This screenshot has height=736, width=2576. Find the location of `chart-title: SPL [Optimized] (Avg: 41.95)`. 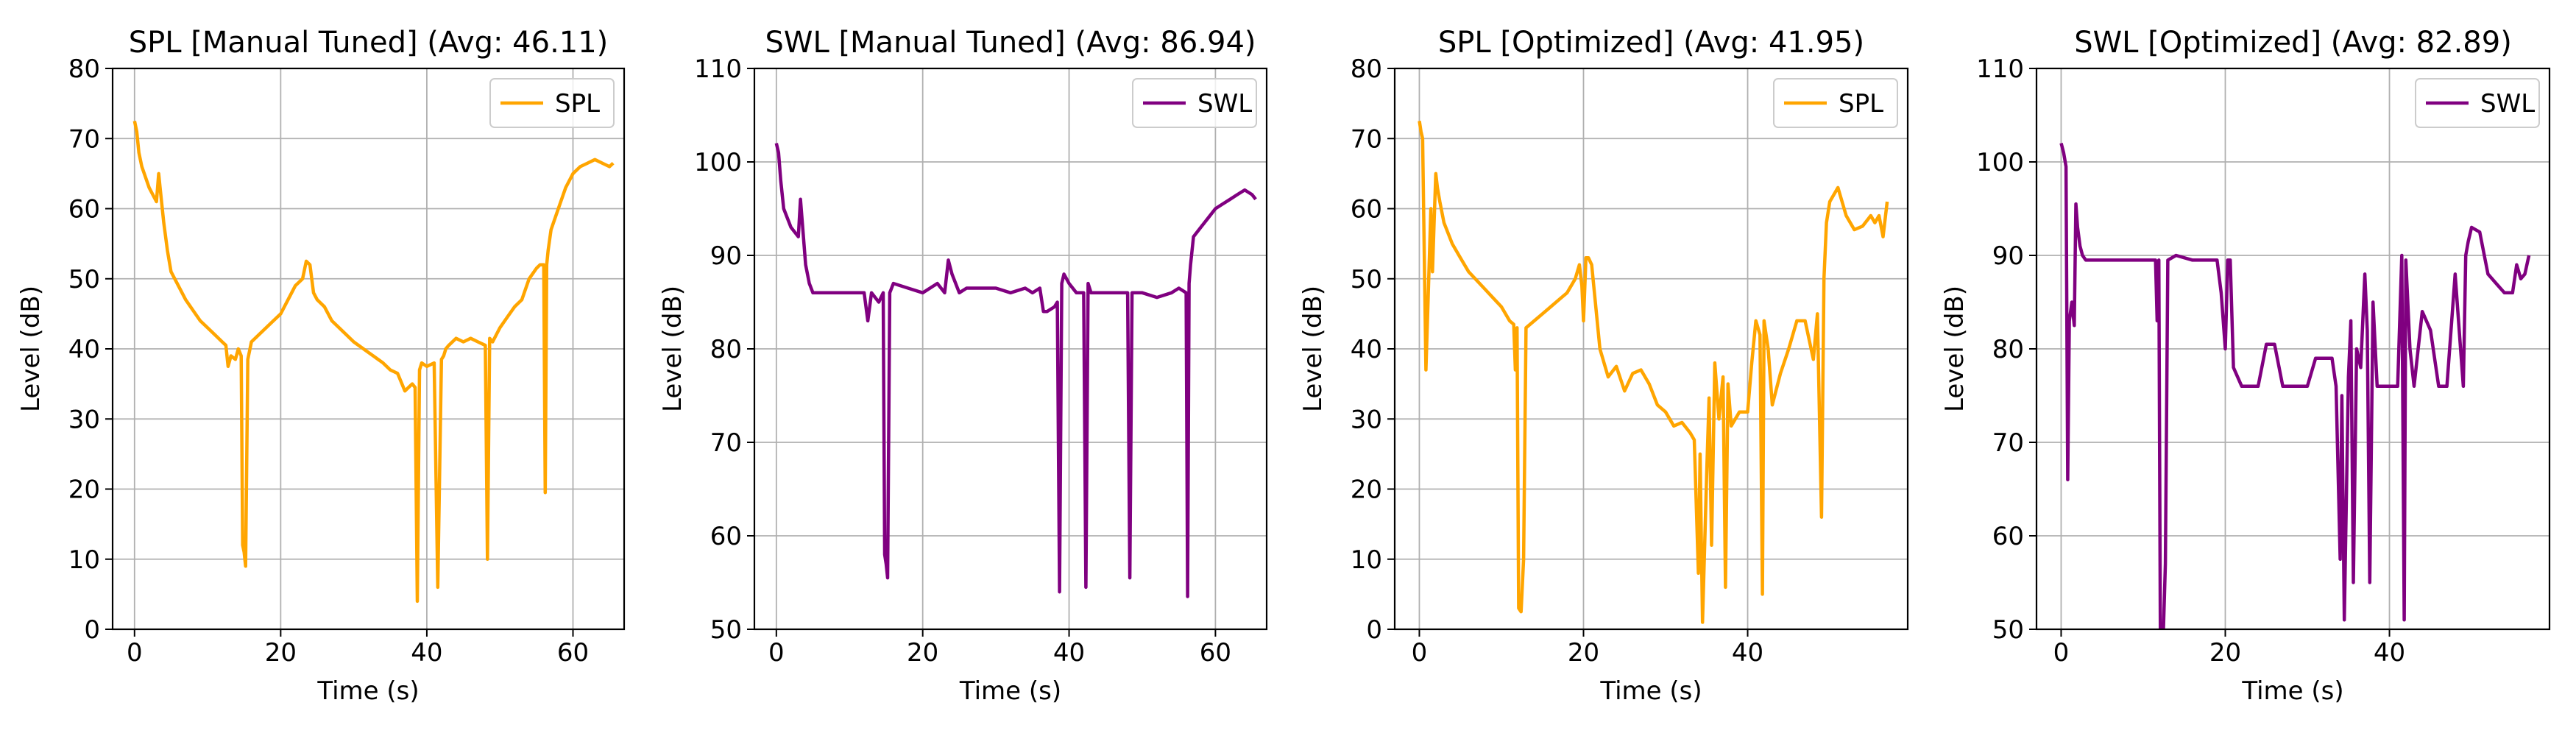

chart-title: SPL [Optimized] (Avg: 41.95) is located at coordinates (1651, 43).